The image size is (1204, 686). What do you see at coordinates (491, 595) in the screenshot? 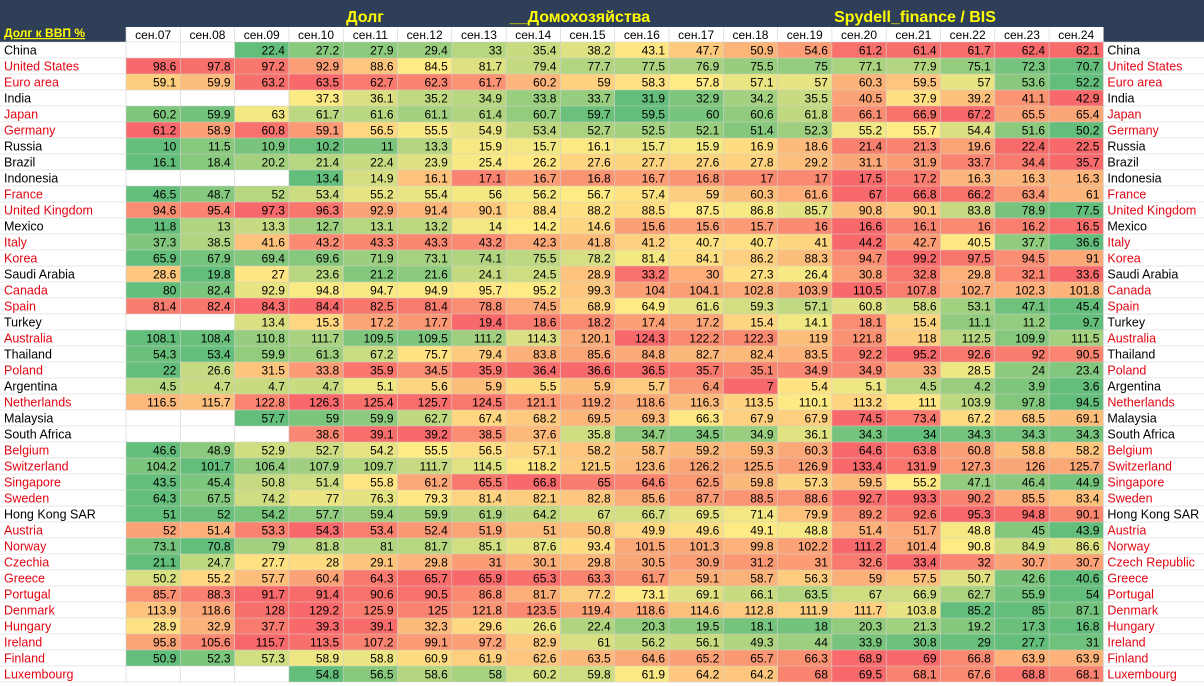
I see `cell-value: 86.8` at bounding box center [491, 595].